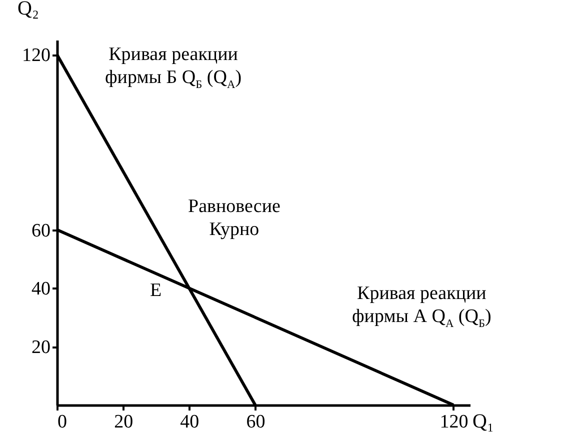  What do you see at coordinates (36, 55) in the screenshot?
I see `y-tick-label: 120` at bounding box center [36, 55].